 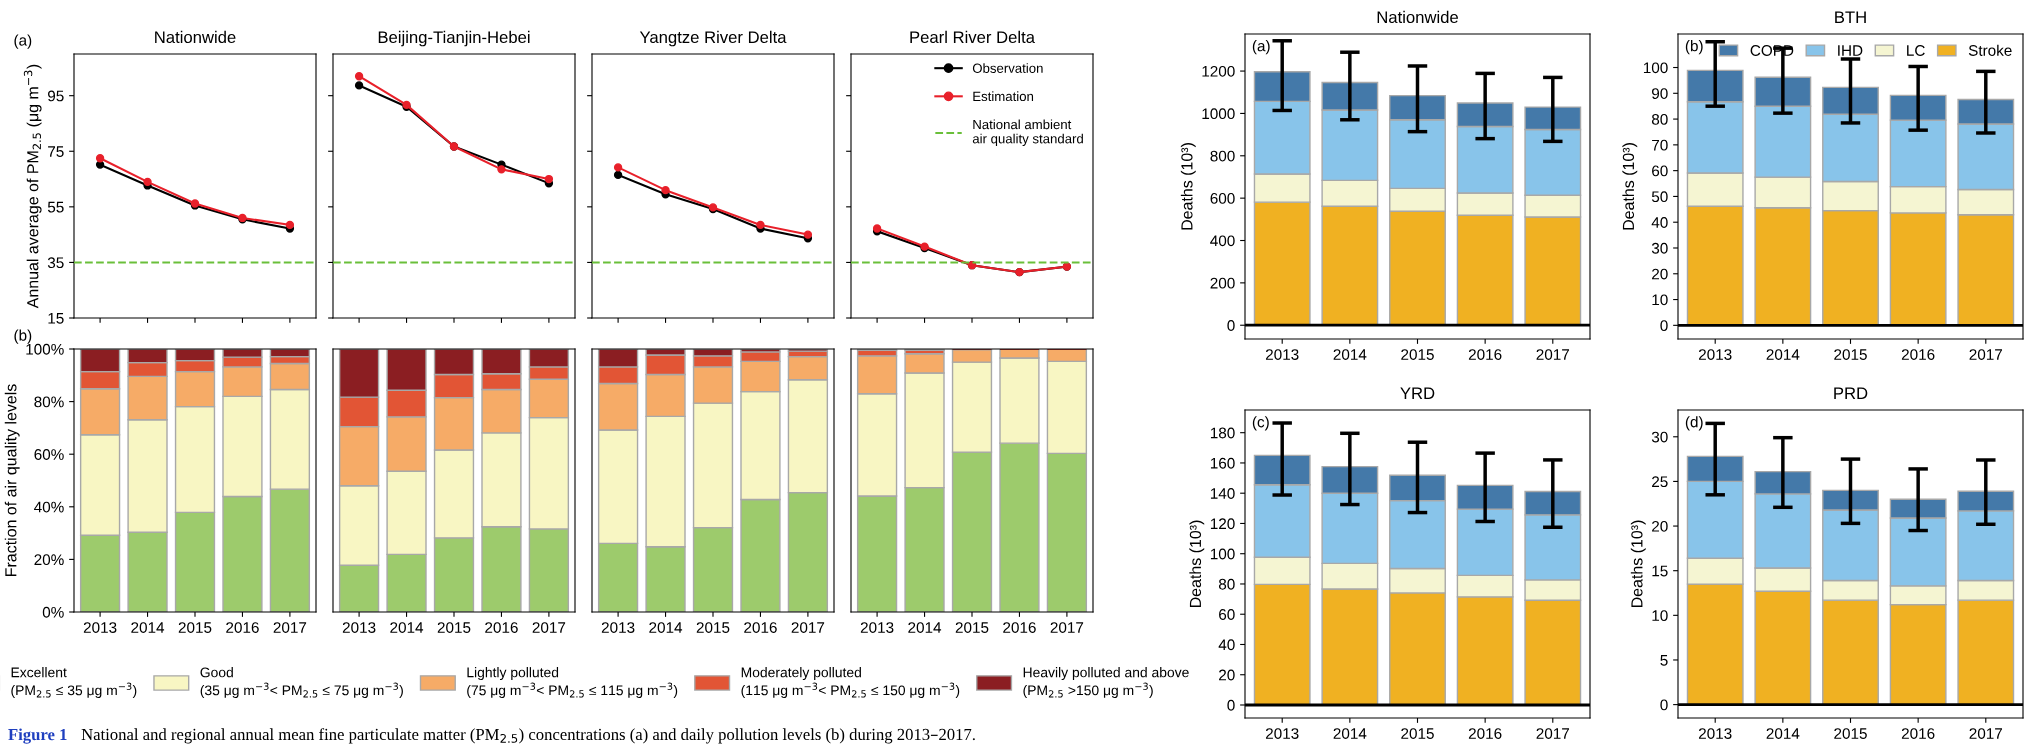 What do you see at coordinates (1659, 248) in the screenshot?
I see `y-tick-label: 30` at bounding box center [1659, 248].